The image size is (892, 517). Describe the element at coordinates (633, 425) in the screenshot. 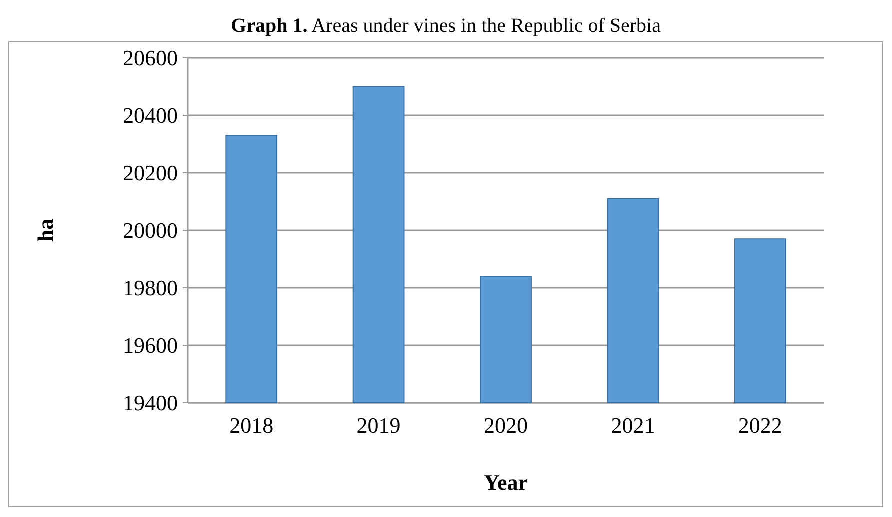

I see `x-tick-label: 2021` at that location.